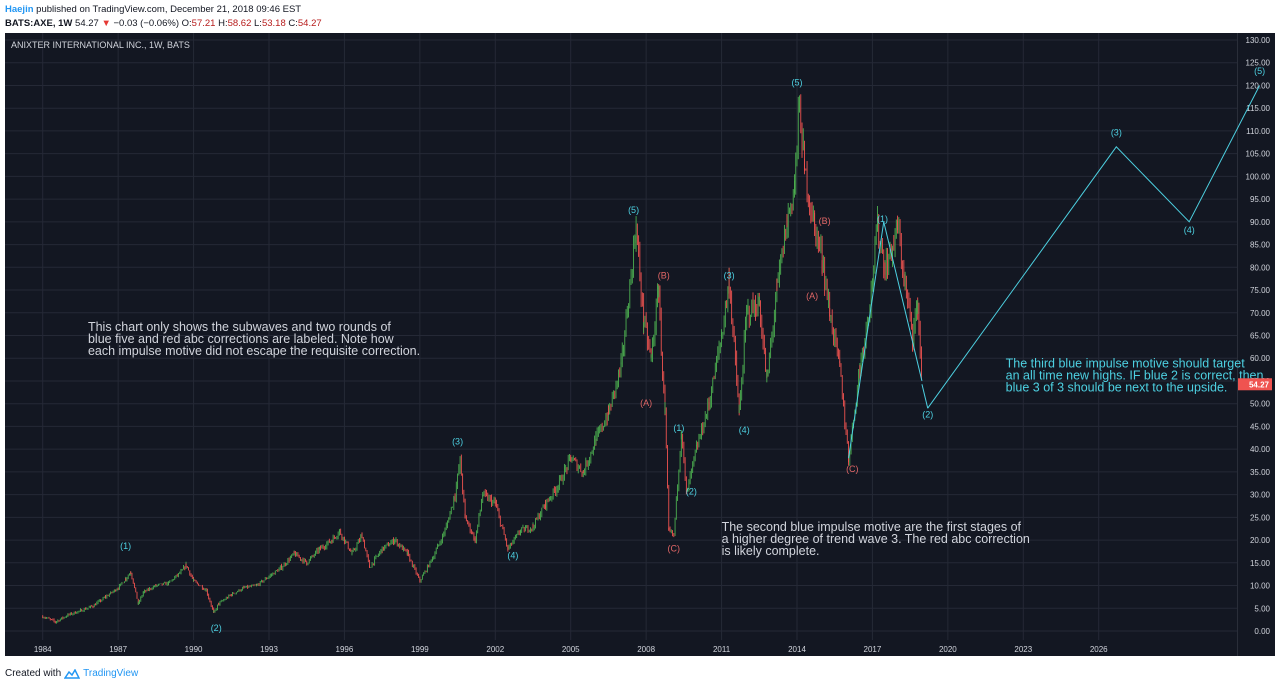  I want to click on x-tick-label: 1990, so click(194, 649).